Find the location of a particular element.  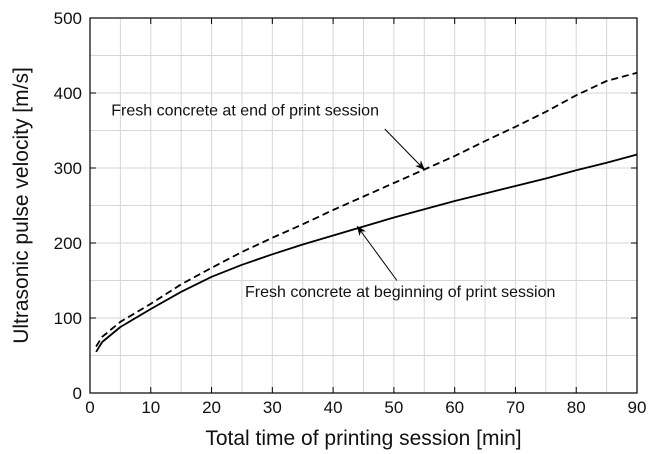

x-tick-label: 90 is located at coordinates (637, 407).